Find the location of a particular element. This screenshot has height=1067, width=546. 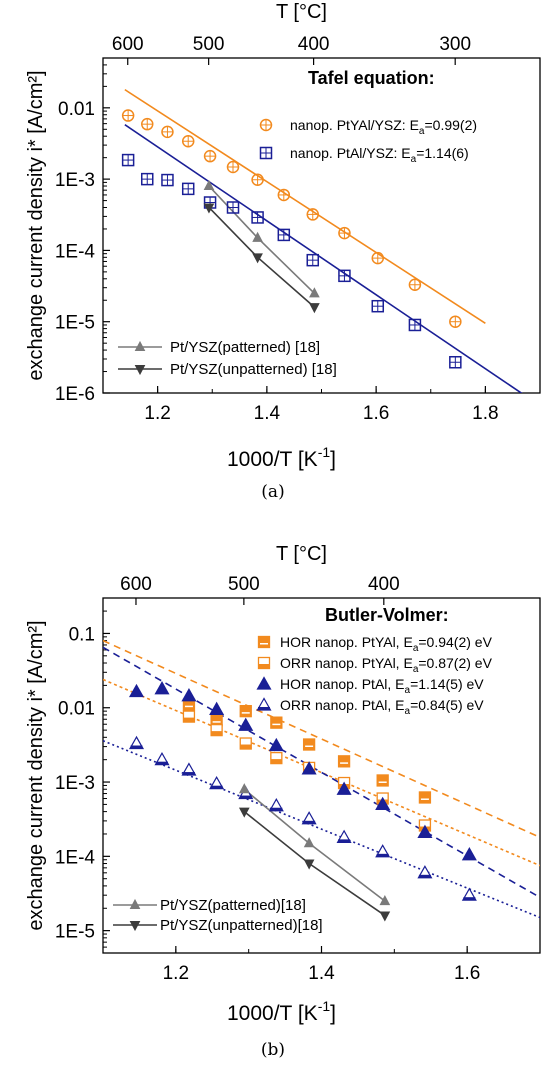

legend-label: HOR nanop. PtAl, Ea=1.14(5) eV is located at coordinates (382, 686).